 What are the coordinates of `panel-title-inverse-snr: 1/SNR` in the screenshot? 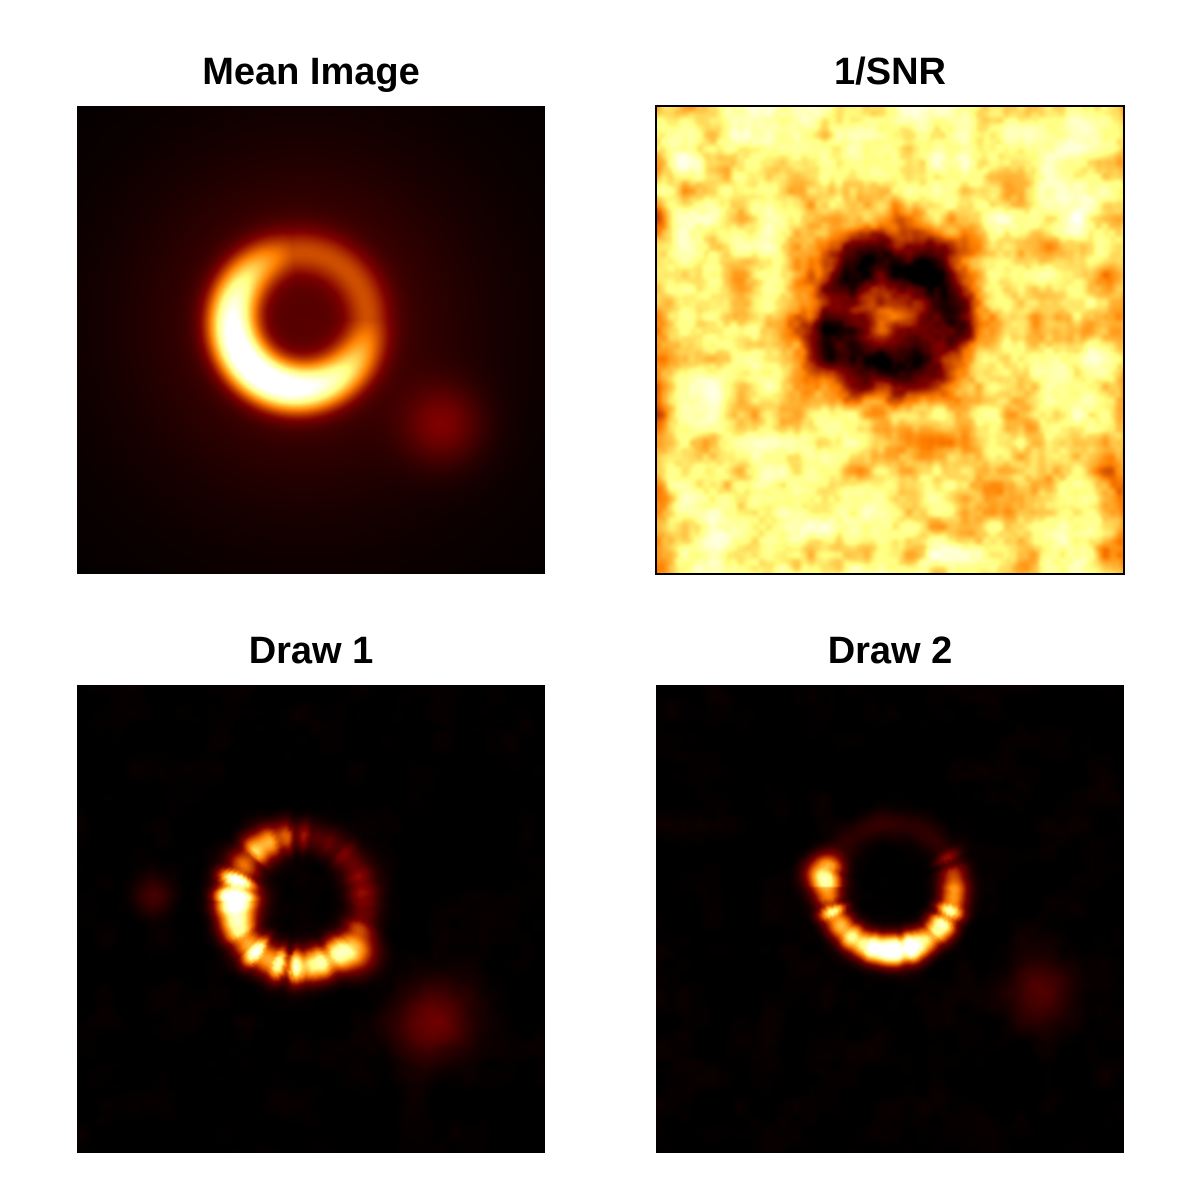 It's located at (890, 72).